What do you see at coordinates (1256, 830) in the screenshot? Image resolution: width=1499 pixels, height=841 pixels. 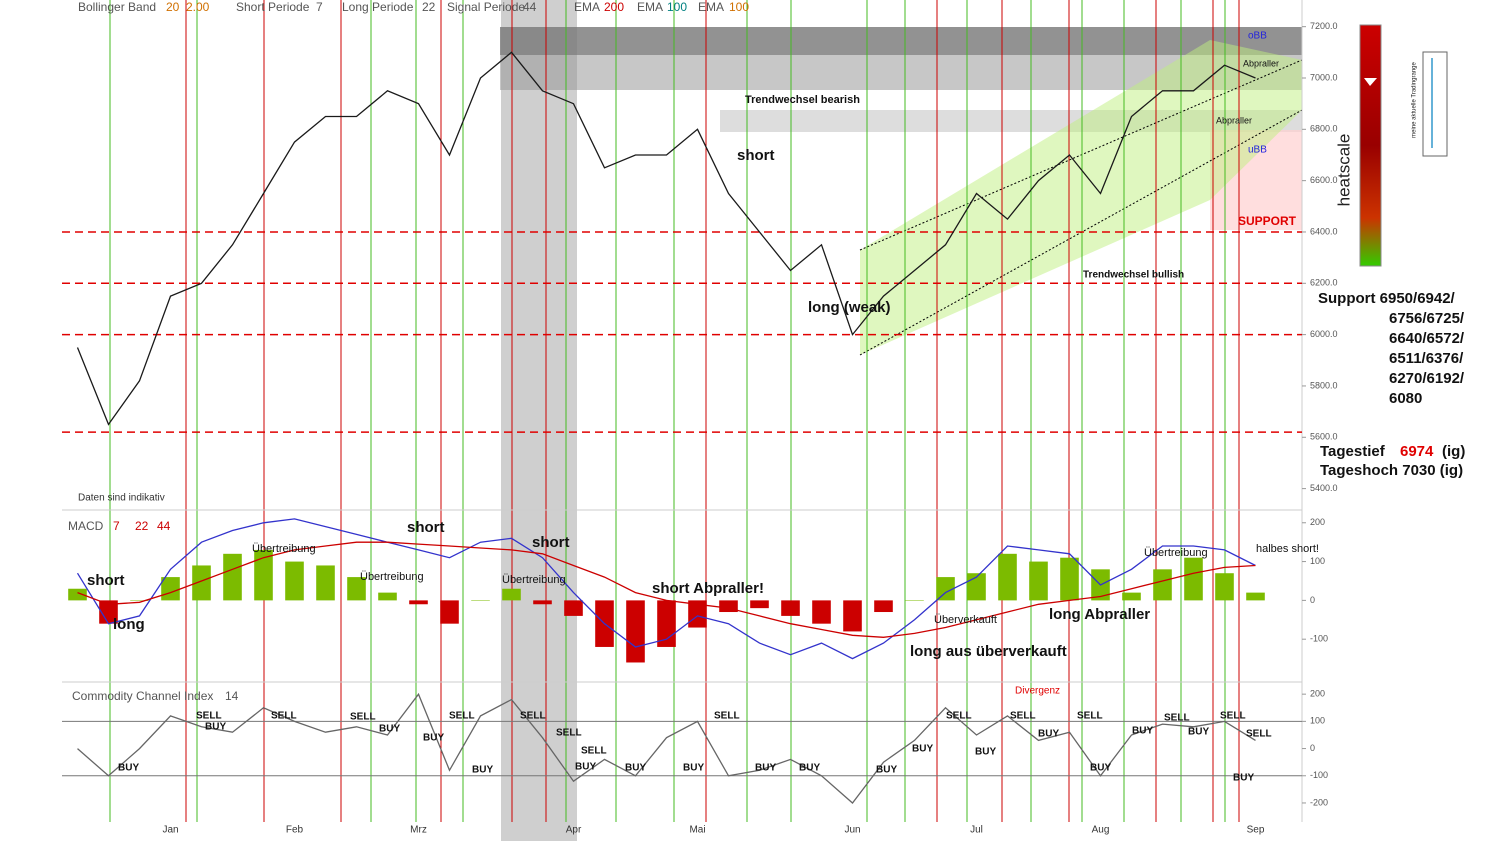 I see `x-tick-label: Sep` at bounding box center [1256, 830].